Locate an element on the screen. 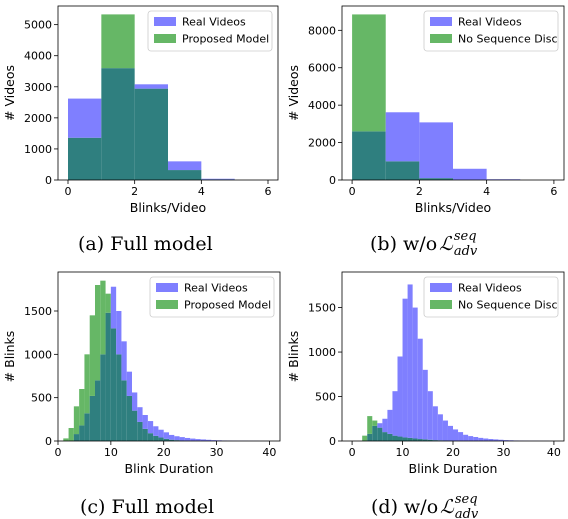  y-tick-label: 500 is located at coordinates (325, 397).